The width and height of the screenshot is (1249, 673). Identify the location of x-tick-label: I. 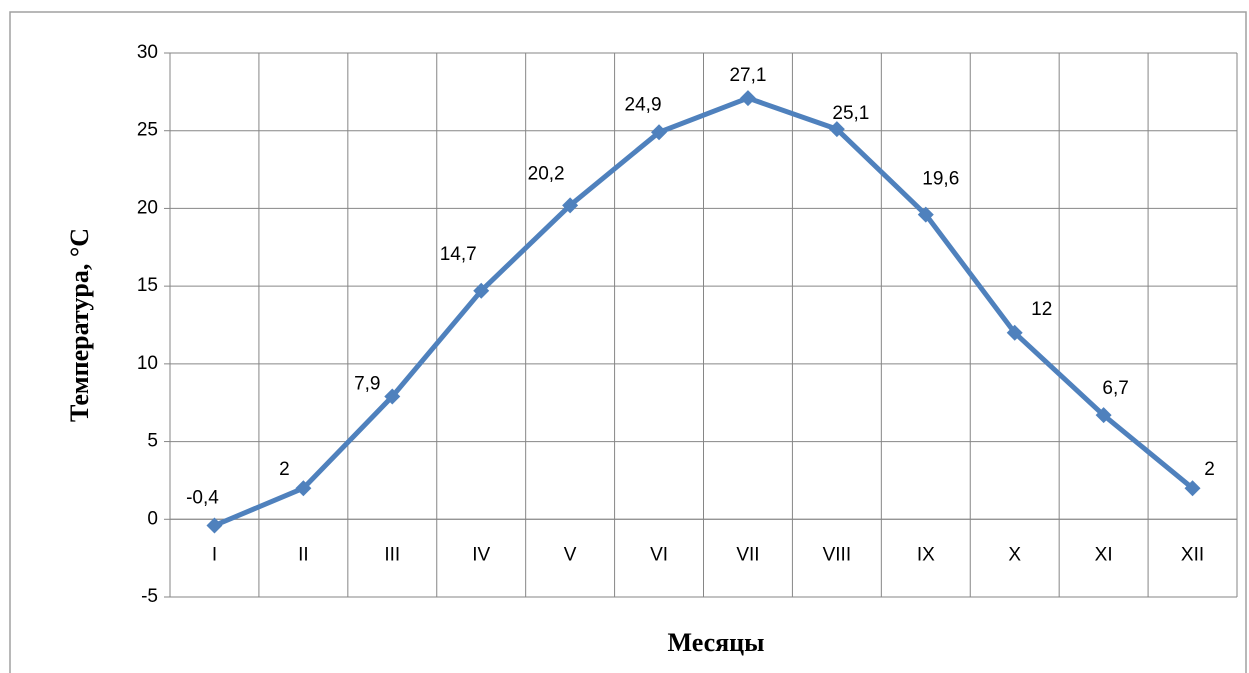
(214, 554).